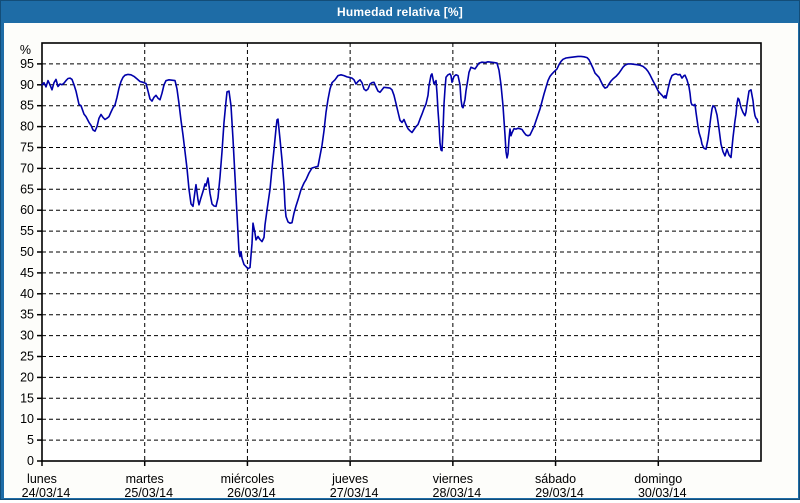 This screenshot has height=503, width=800. Describe the element at coordinates (555, 479) in the screenshot. I see `x-day-label-sábado: sábado` at that location.